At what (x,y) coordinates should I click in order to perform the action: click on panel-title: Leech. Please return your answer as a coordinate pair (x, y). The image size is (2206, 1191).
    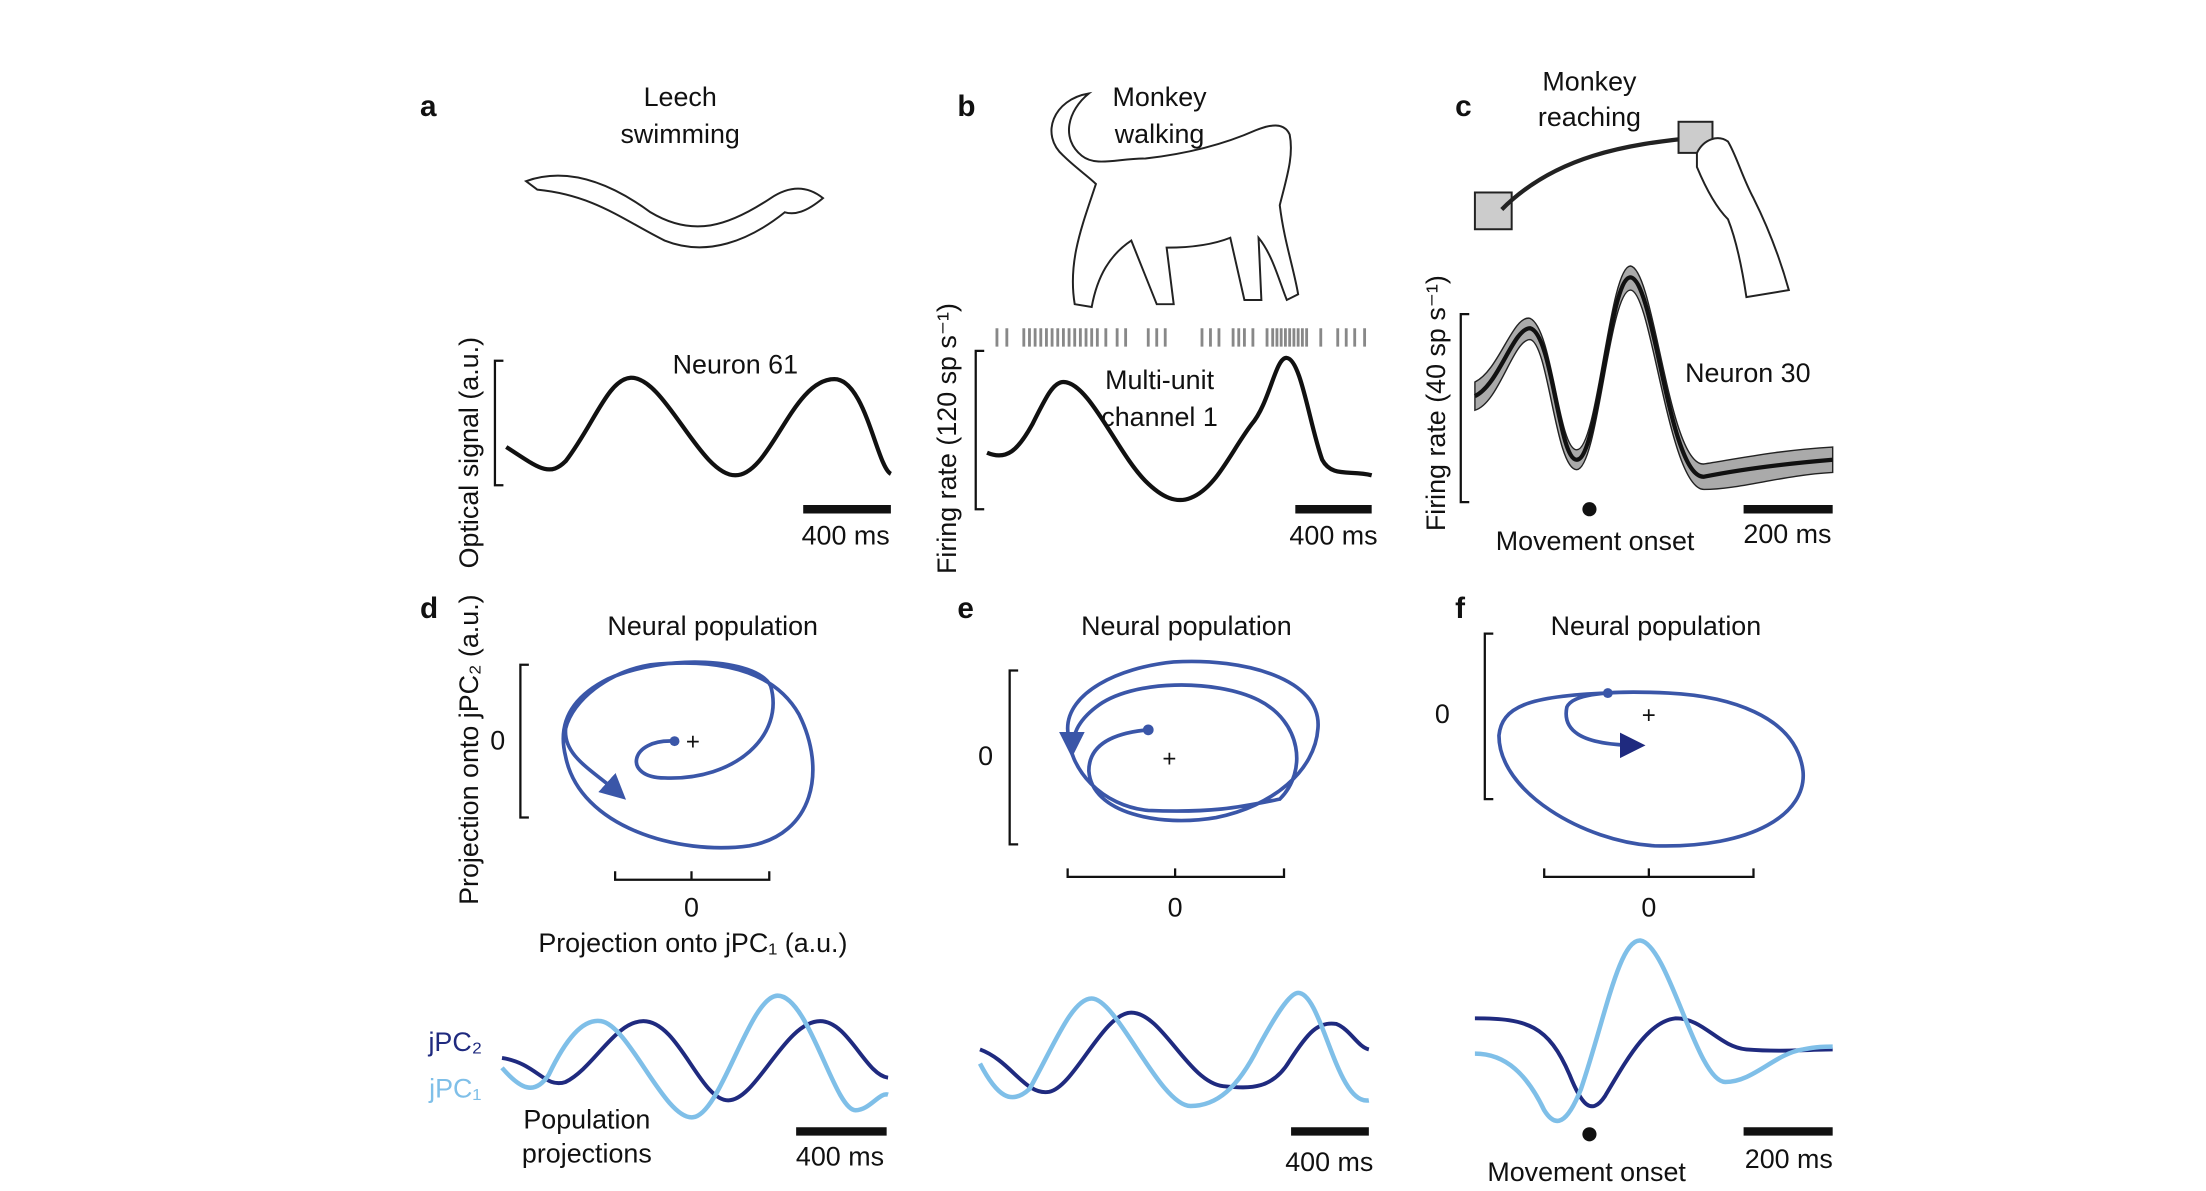
    Looking at the image, I should click on (680, 97).